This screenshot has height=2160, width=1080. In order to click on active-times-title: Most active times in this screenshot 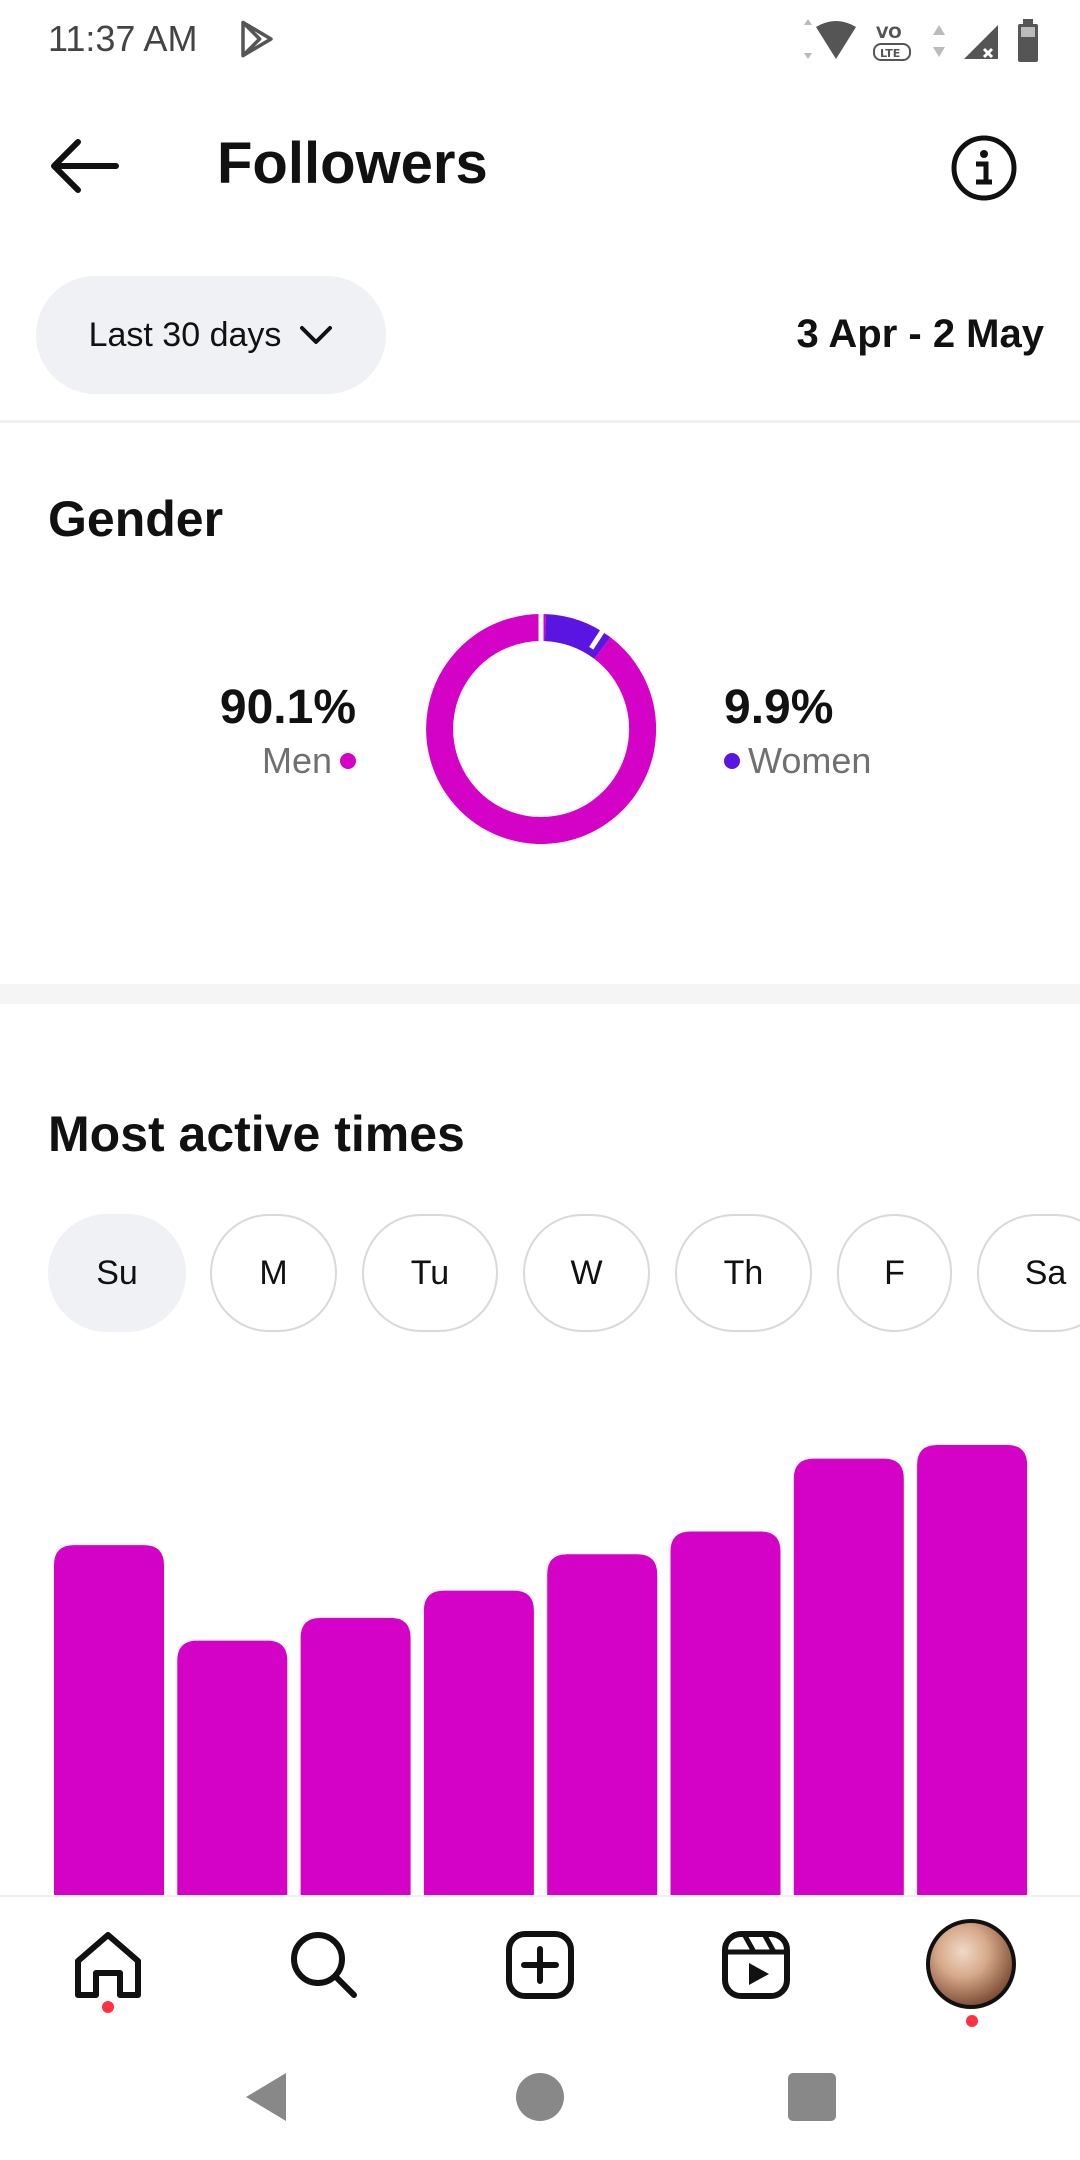, I will do `click(256, 1134)`.